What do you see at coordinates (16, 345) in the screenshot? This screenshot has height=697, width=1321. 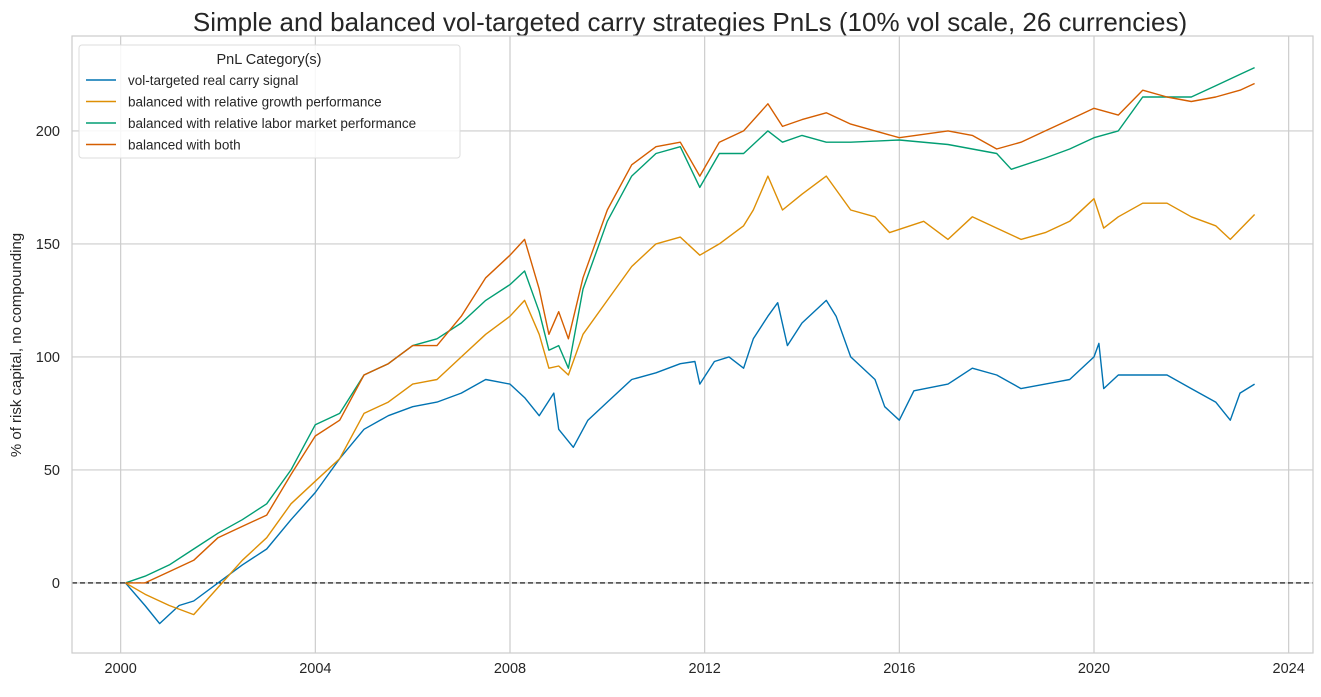 I see `y-axis-label: % of risk capital, no compounding` at bounding box center [16, 345].